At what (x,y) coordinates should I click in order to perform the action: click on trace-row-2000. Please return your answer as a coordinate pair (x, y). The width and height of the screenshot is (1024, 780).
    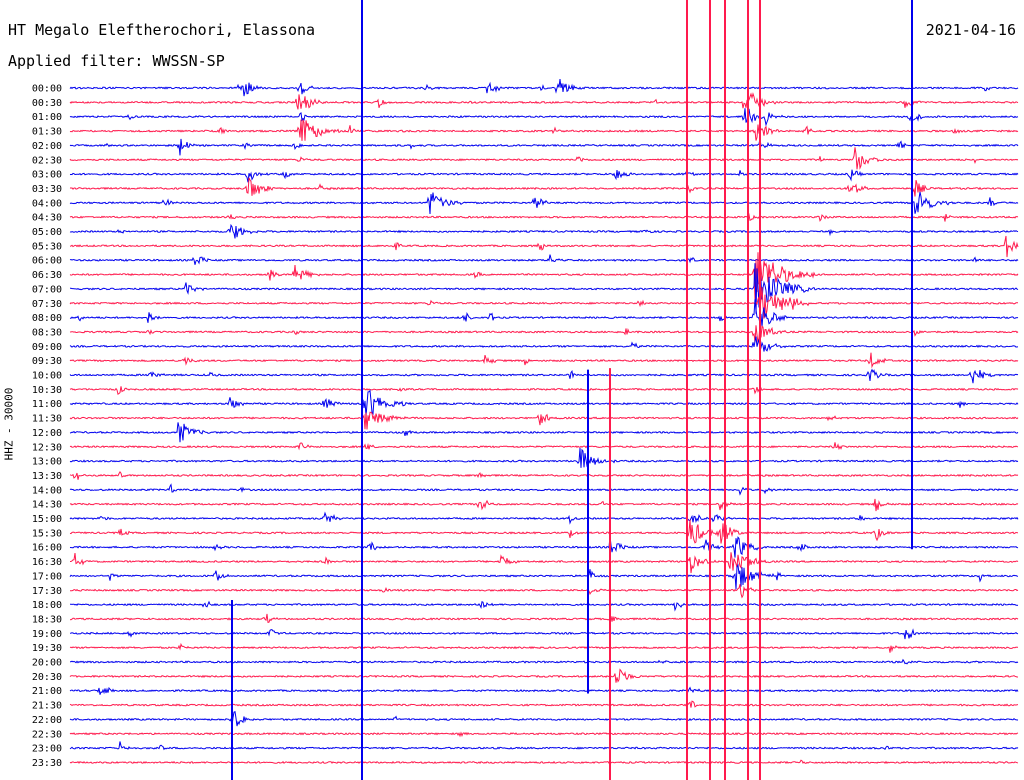
    Looking at the image, I should click on (544, 661).